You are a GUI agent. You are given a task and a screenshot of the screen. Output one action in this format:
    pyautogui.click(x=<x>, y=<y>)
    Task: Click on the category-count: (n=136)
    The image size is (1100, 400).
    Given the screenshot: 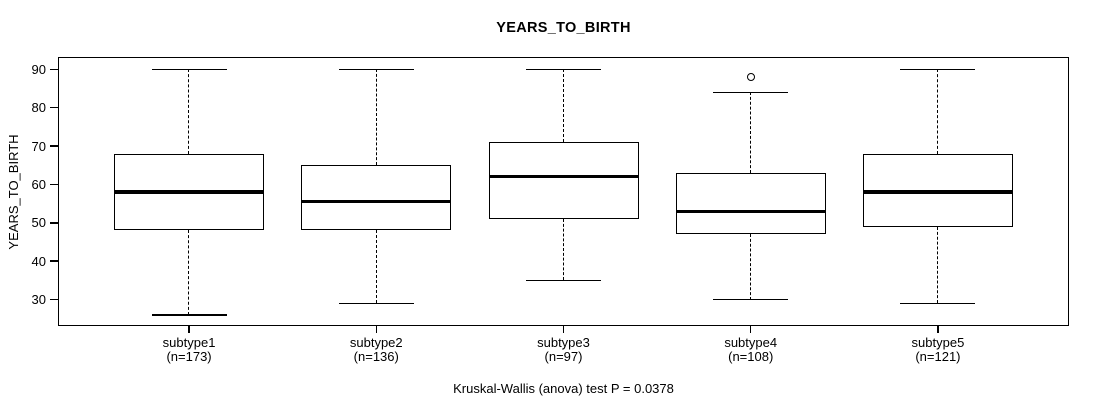 What is the action you would take?
    pyautogui.click(x=376, y=356)
    